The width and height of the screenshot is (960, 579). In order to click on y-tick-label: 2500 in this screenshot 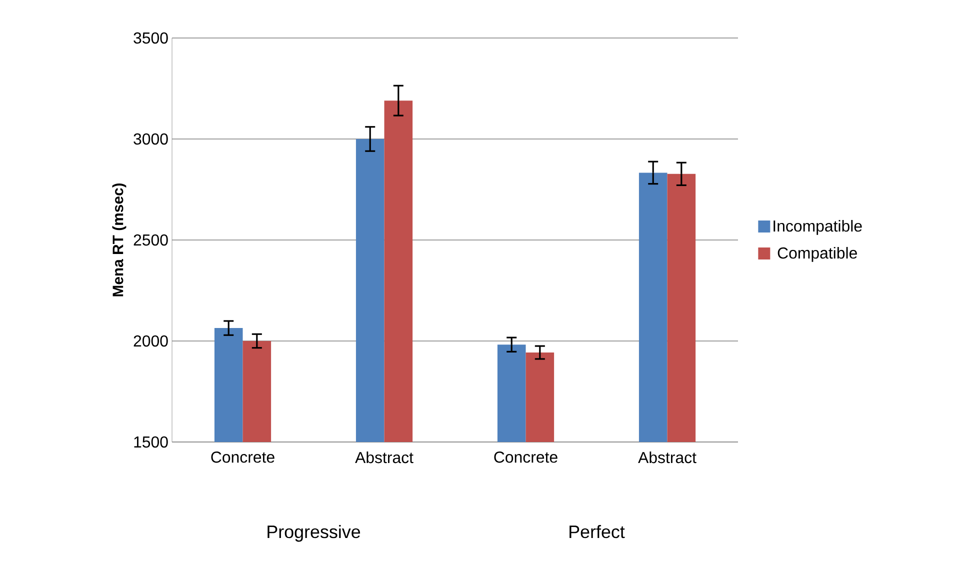, I will do `click(151, 240)`.